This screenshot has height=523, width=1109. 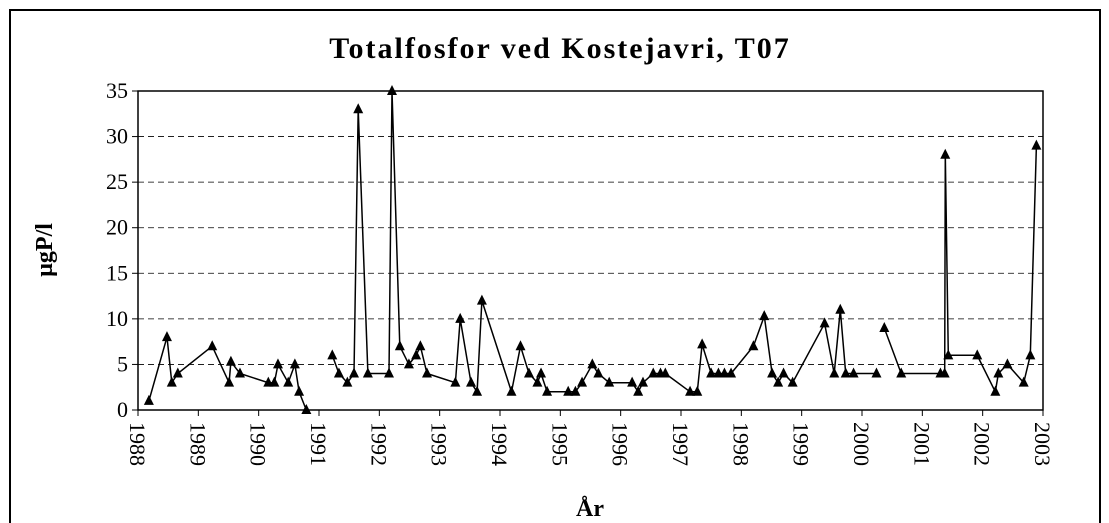 What do you see at coordinates (318, 444) in the screenshot?
I see `x-tick-label: 1991` at bounding box center [318, 444].